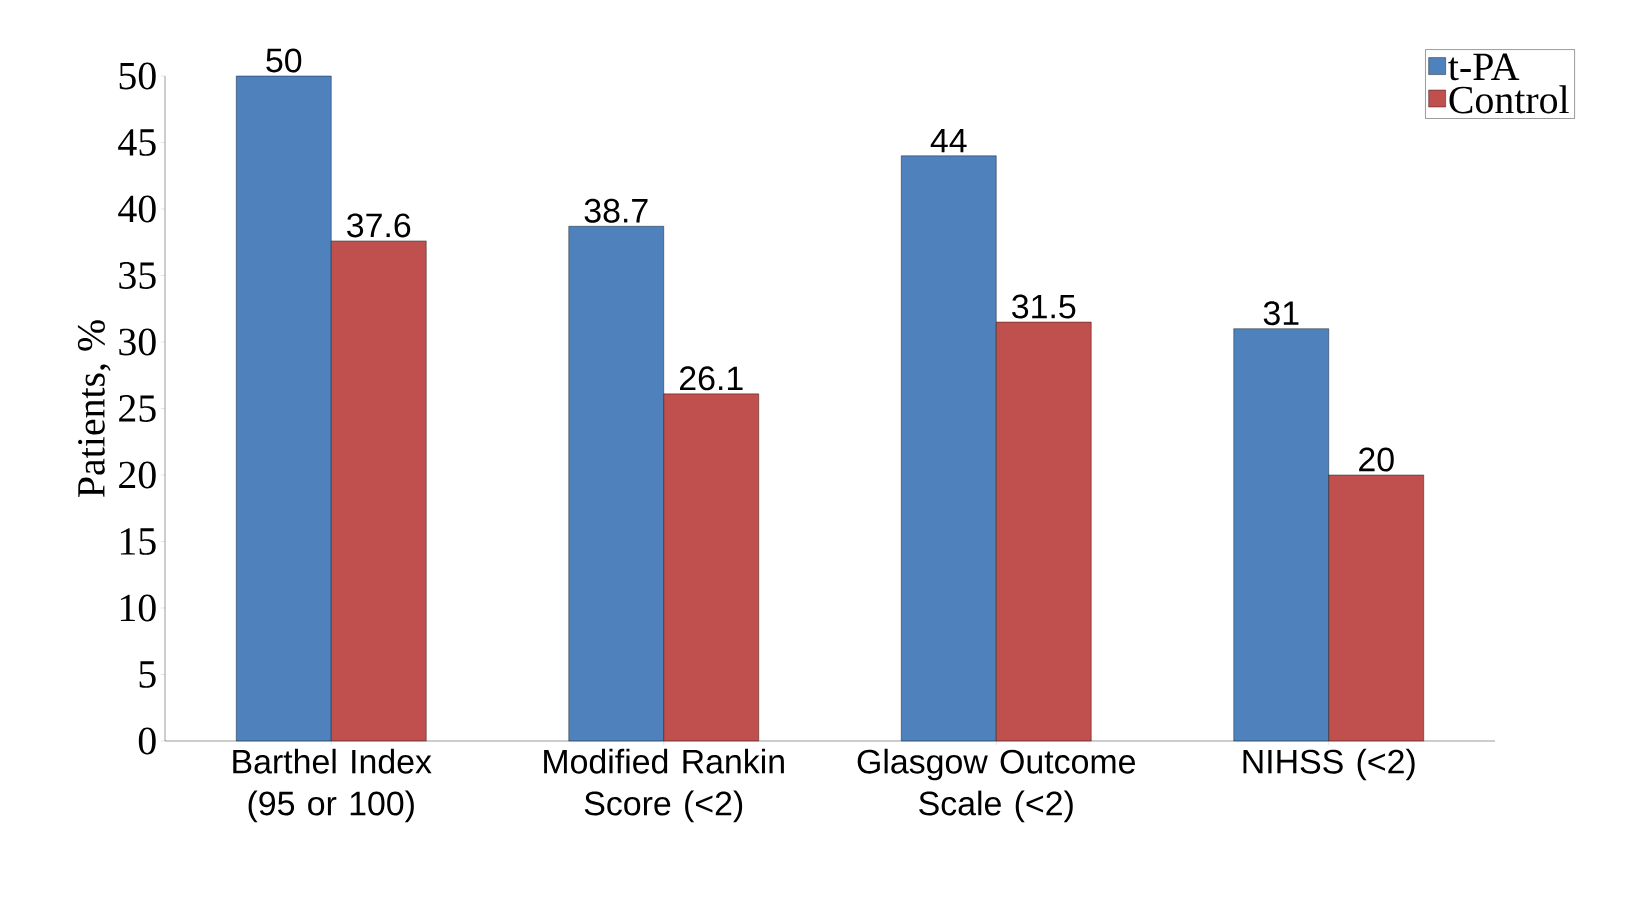 This screenshot has width=1640, height=916. I want to click on y-tick-label: 40, so click(137, 209).